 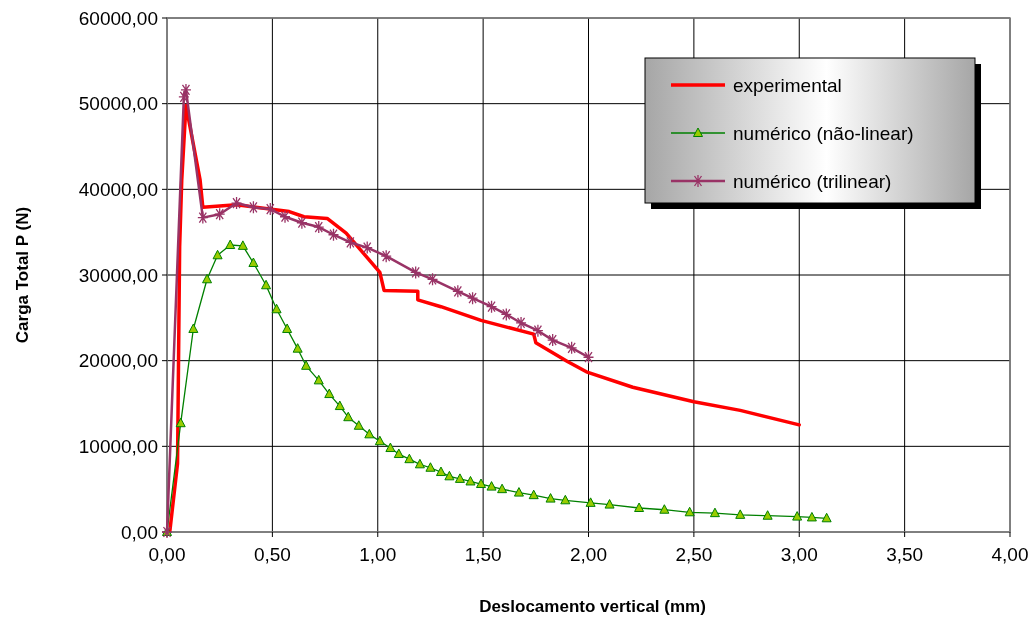 I want to click on x-tick-label: 0,00, so click(x=167, y=554).